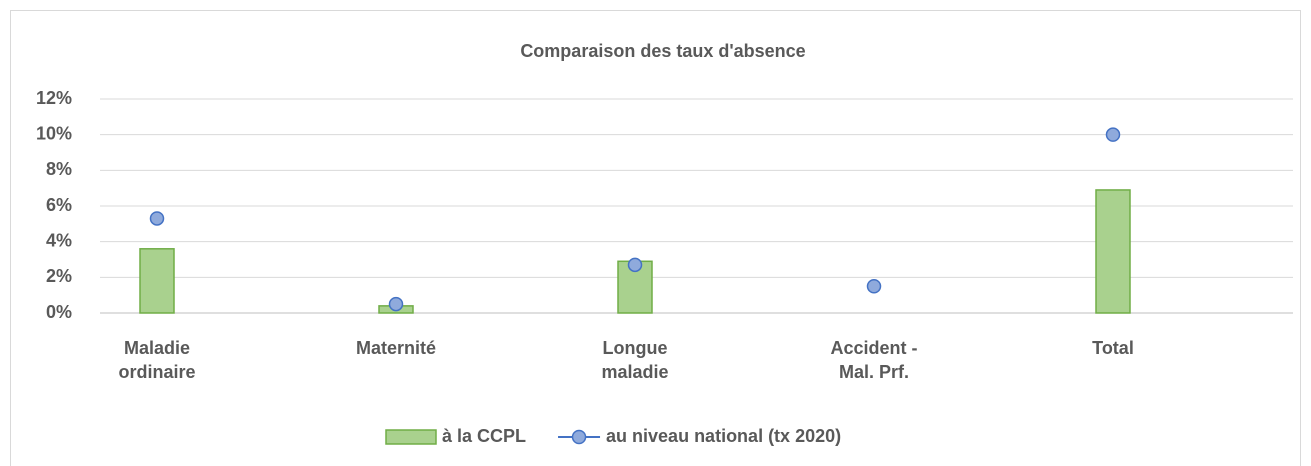  Describe the element at coordinates (411, 437) in the screenshot. I see `legend-swatch` at that location.